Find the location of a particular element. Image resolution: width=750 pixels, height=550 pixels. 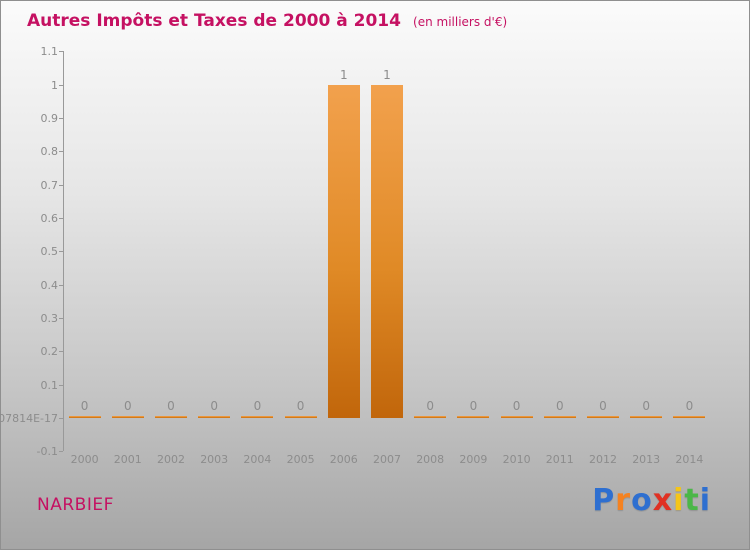

proxiti-logo: Proxiti is located at coordinates (651, 500).